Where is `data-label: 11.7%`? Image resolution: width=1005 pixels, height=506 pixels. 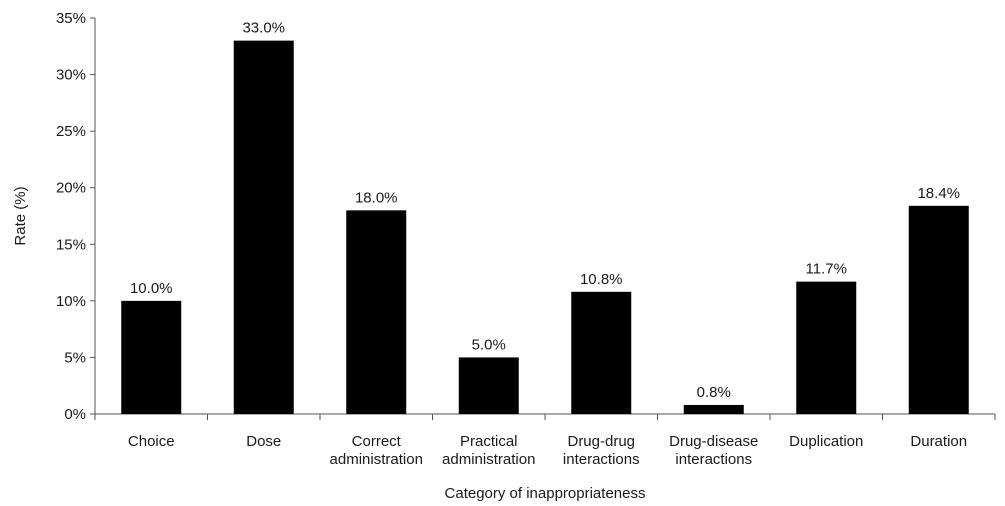 data-label: 11.7% is located at coordinates (826, 269).